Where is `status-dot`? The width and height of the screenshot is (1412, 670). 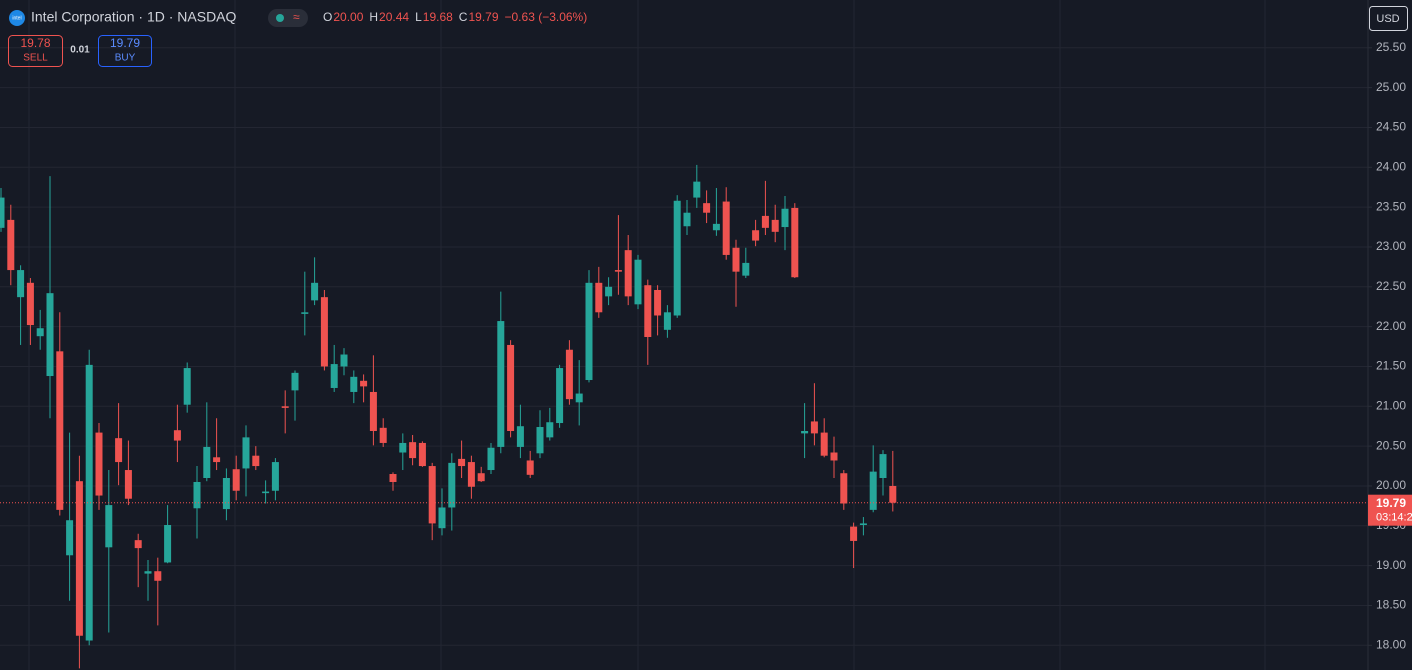 status-dot is located at coordinates (280, 18).